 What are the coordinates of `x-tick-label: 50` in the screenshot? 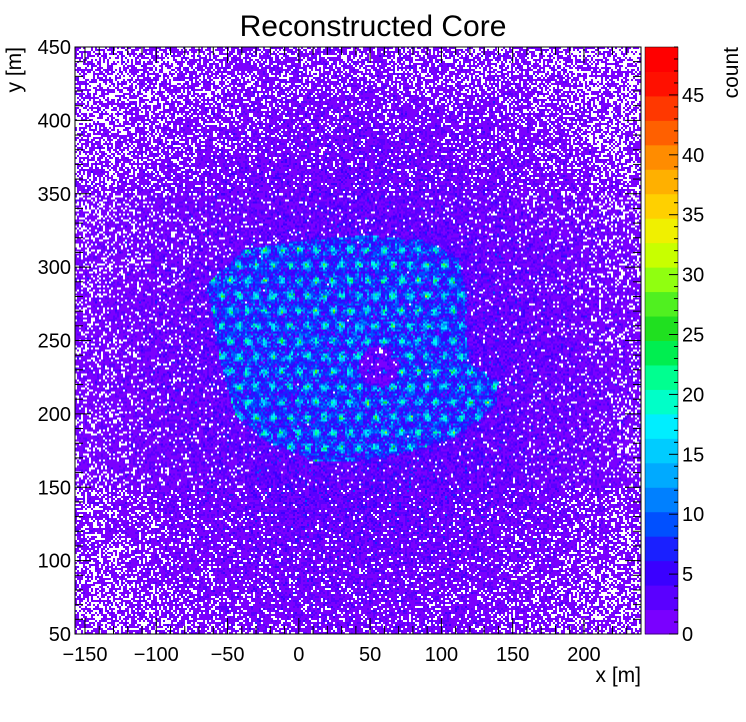 It's located at (370, 655).